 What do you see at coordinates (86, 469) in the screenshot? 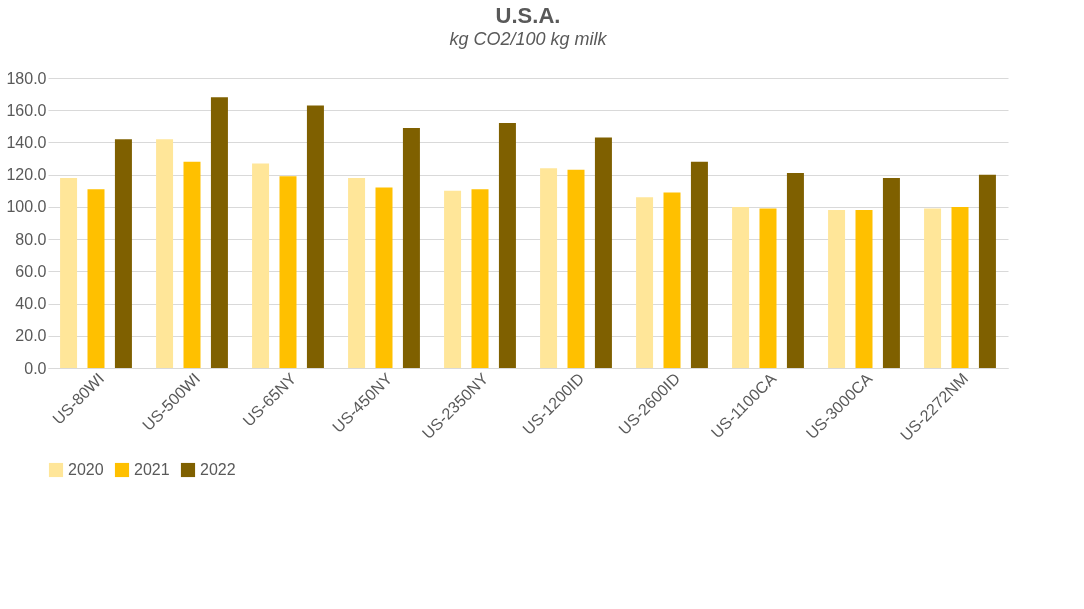
I see `legend-label: 2020` at bounding box center [86, 469].